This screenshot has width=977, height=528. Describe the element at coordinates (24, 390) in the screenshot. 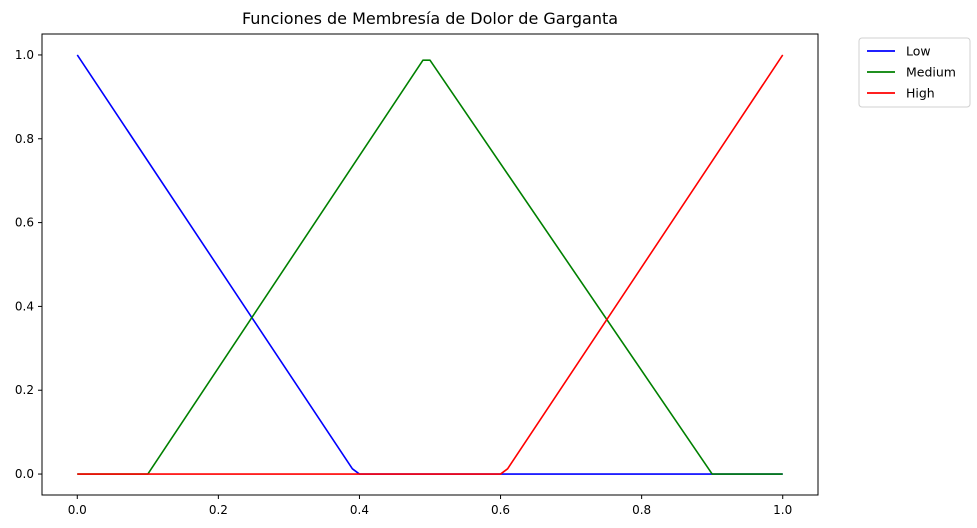

I see `y-tick-label: 0.2` at that location.